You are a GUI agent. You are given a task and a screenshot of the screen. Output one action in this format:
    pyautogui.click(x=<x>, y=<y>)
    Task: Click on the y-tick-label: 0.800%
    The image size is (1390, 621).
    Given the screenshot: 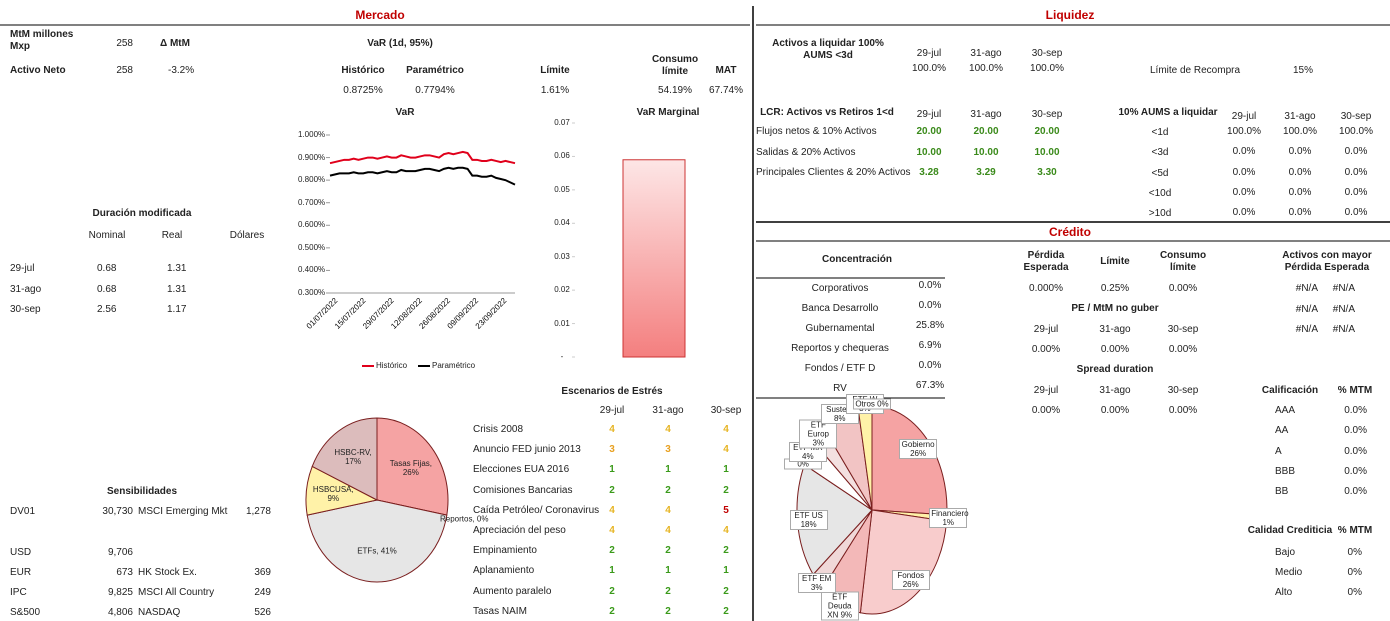 What is the action you would take?
    pyautogui.click(x=312, y=180)
    